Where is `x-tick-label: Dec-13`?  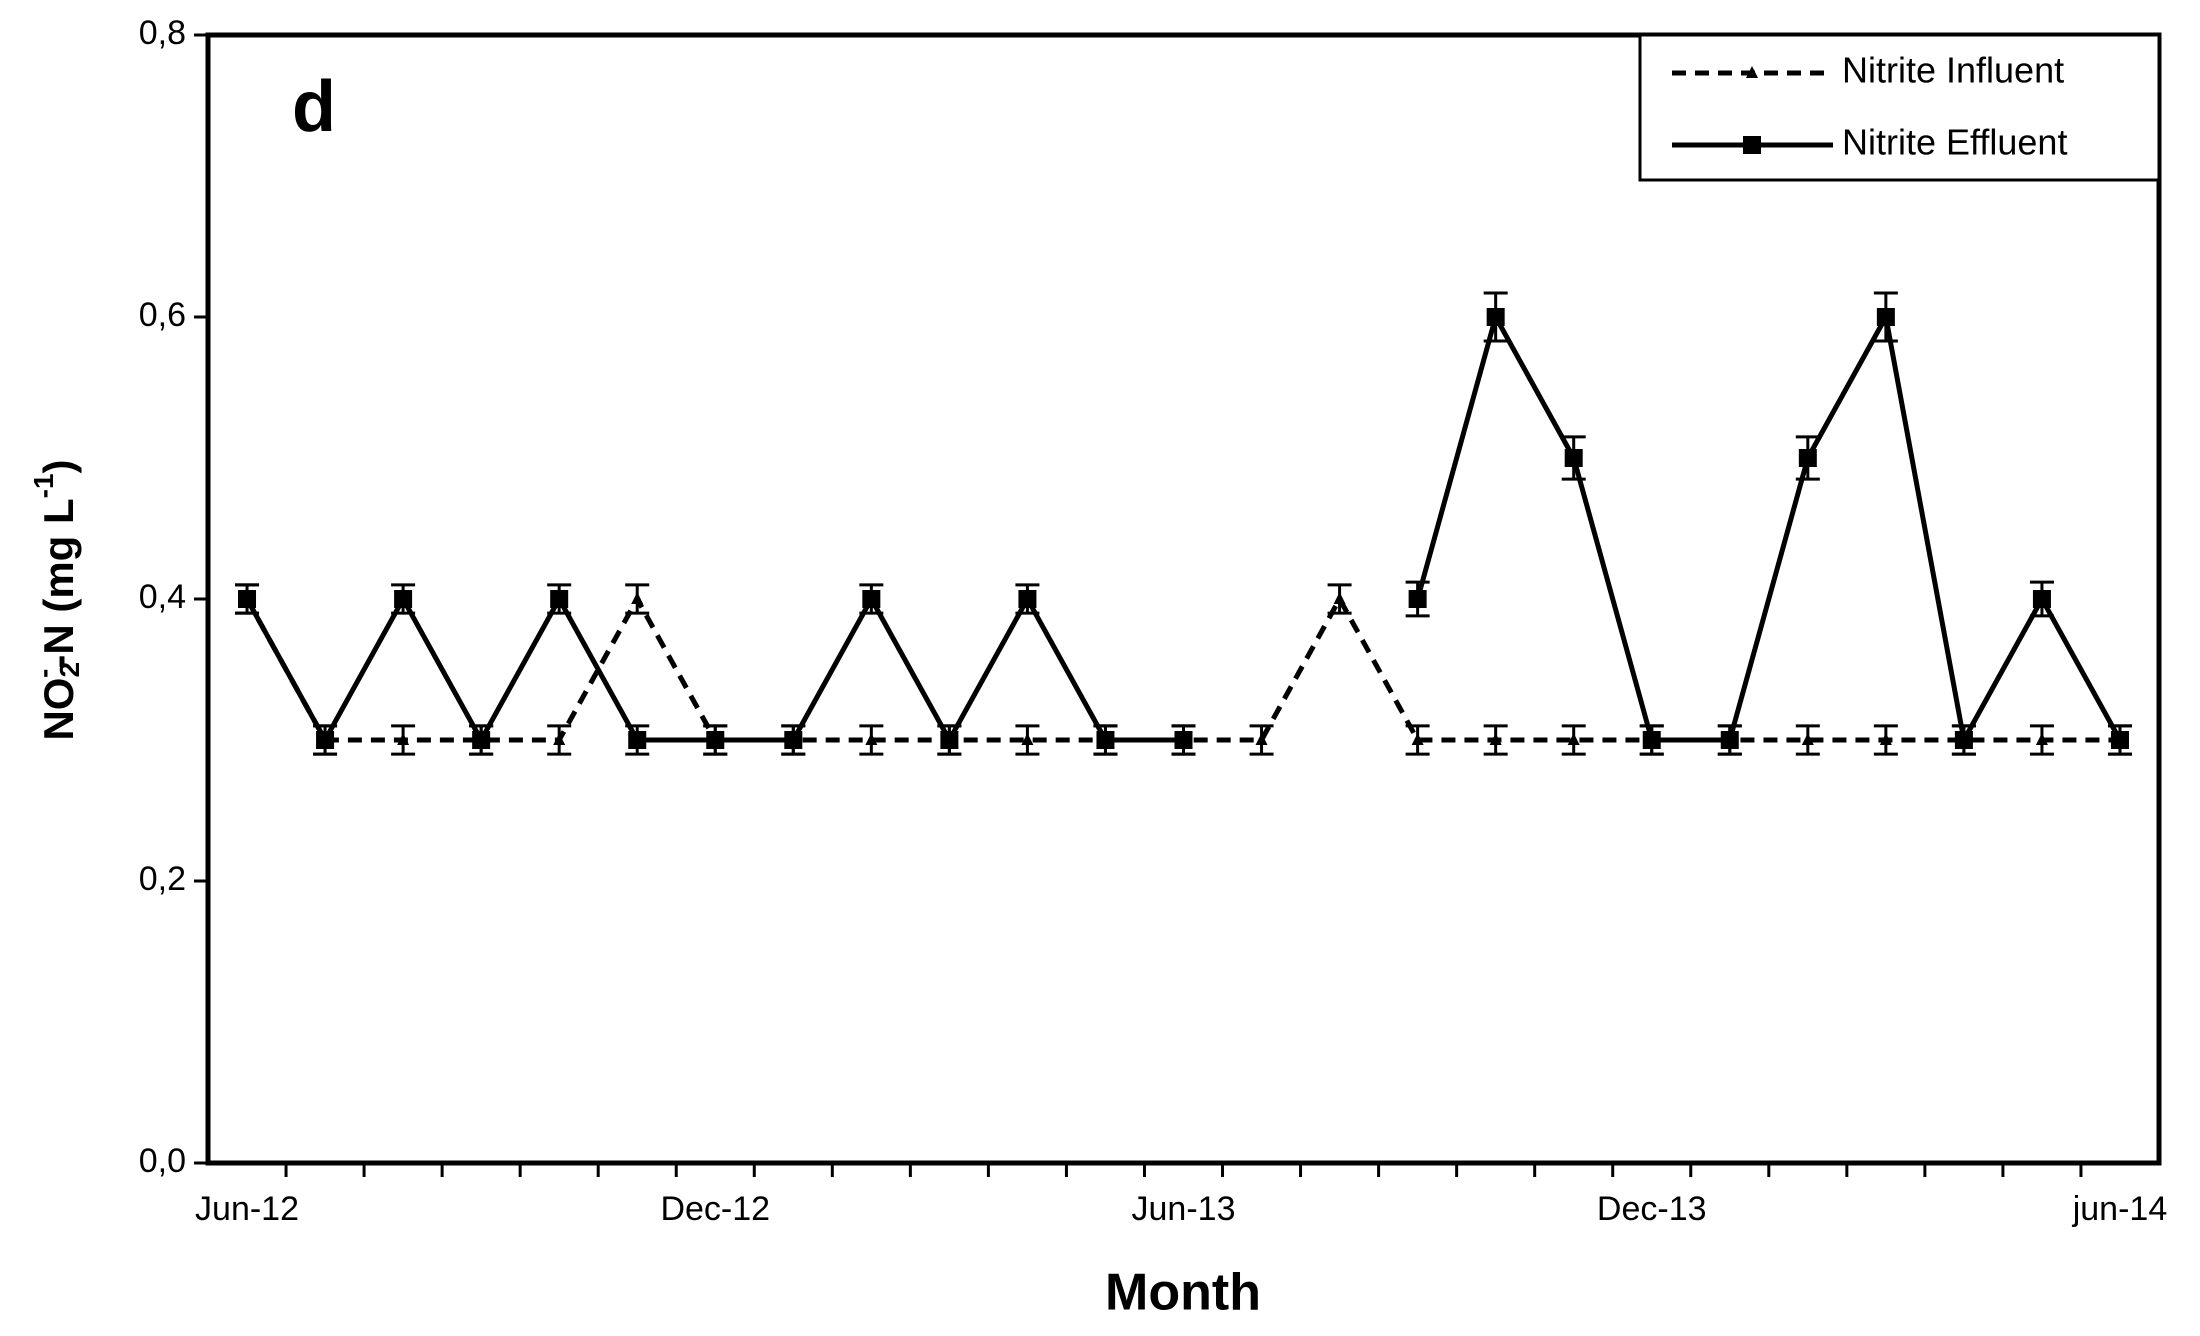
x-tick-label: Dec-13 is located at coordinates (1652, 1209).